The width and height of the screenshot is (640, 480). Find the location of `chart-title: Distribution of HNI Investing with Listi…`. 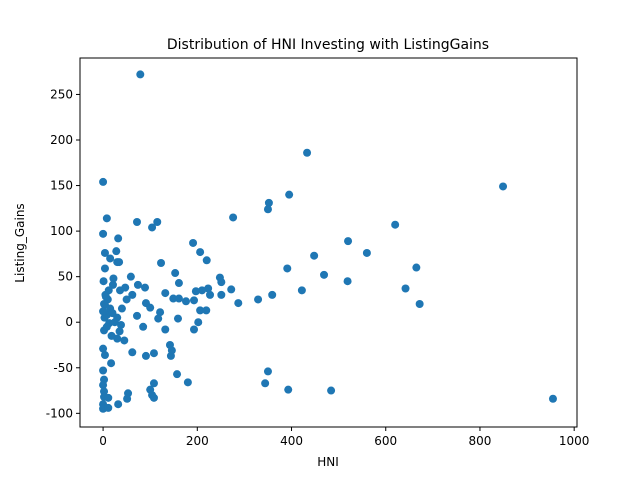

chart-title: Distribution of HNI Investing with Listi… is located at coordinates (328, 45).